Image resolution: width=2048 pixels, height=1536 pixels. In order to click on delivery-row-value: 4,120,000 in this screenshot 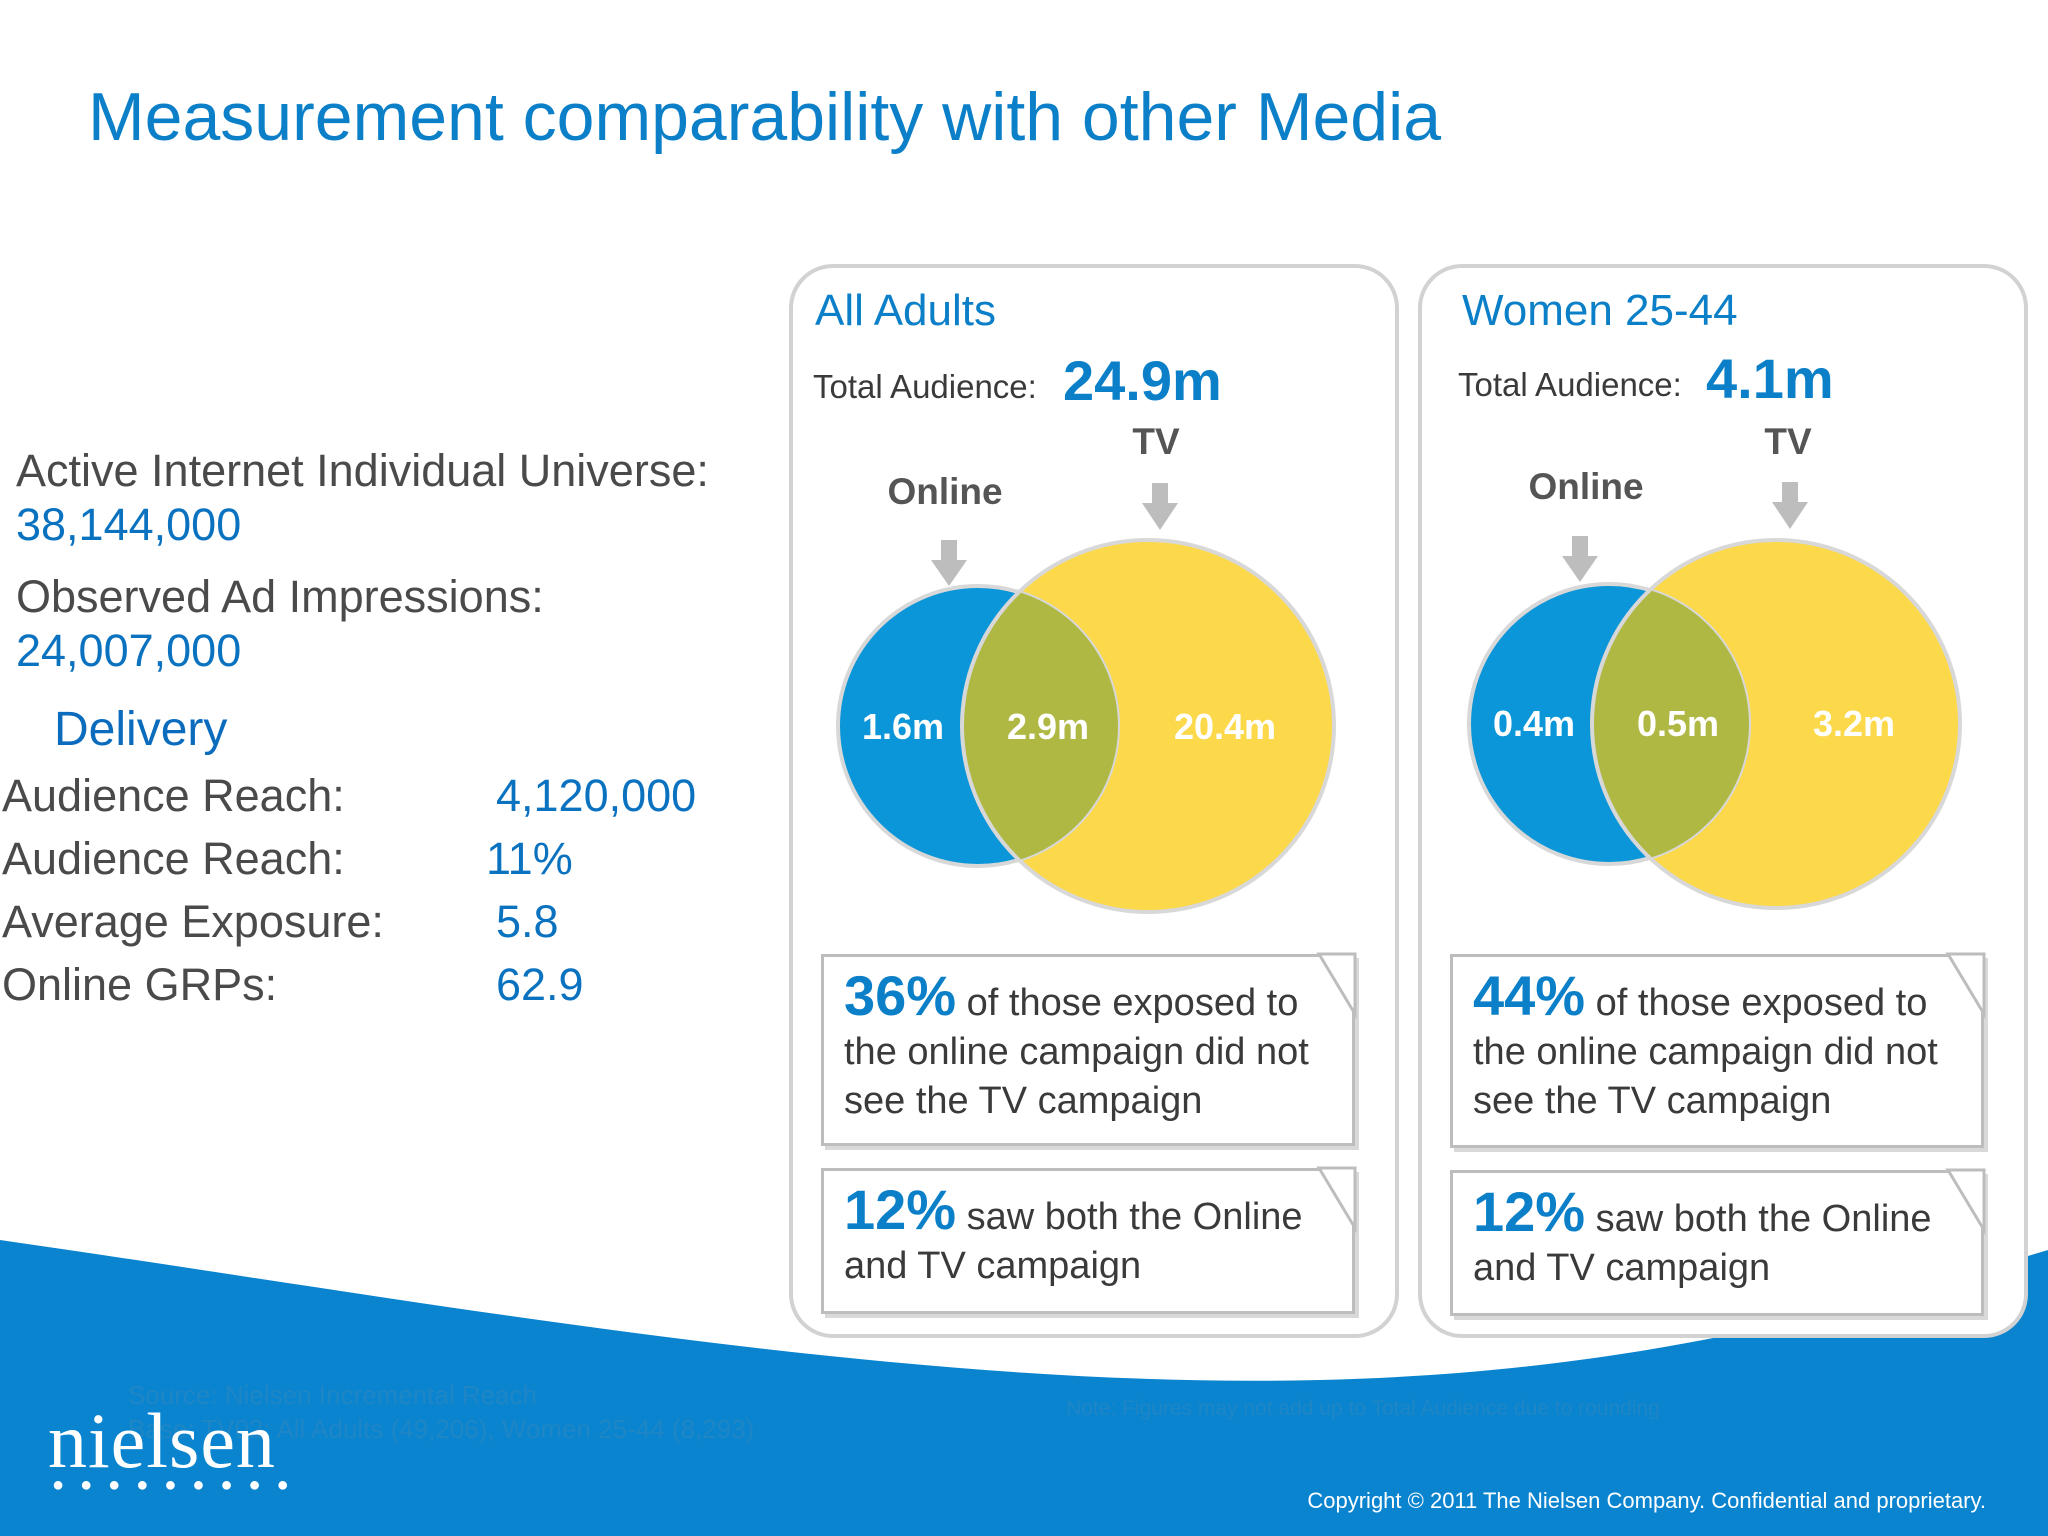, I will do `click(596, 795)`.